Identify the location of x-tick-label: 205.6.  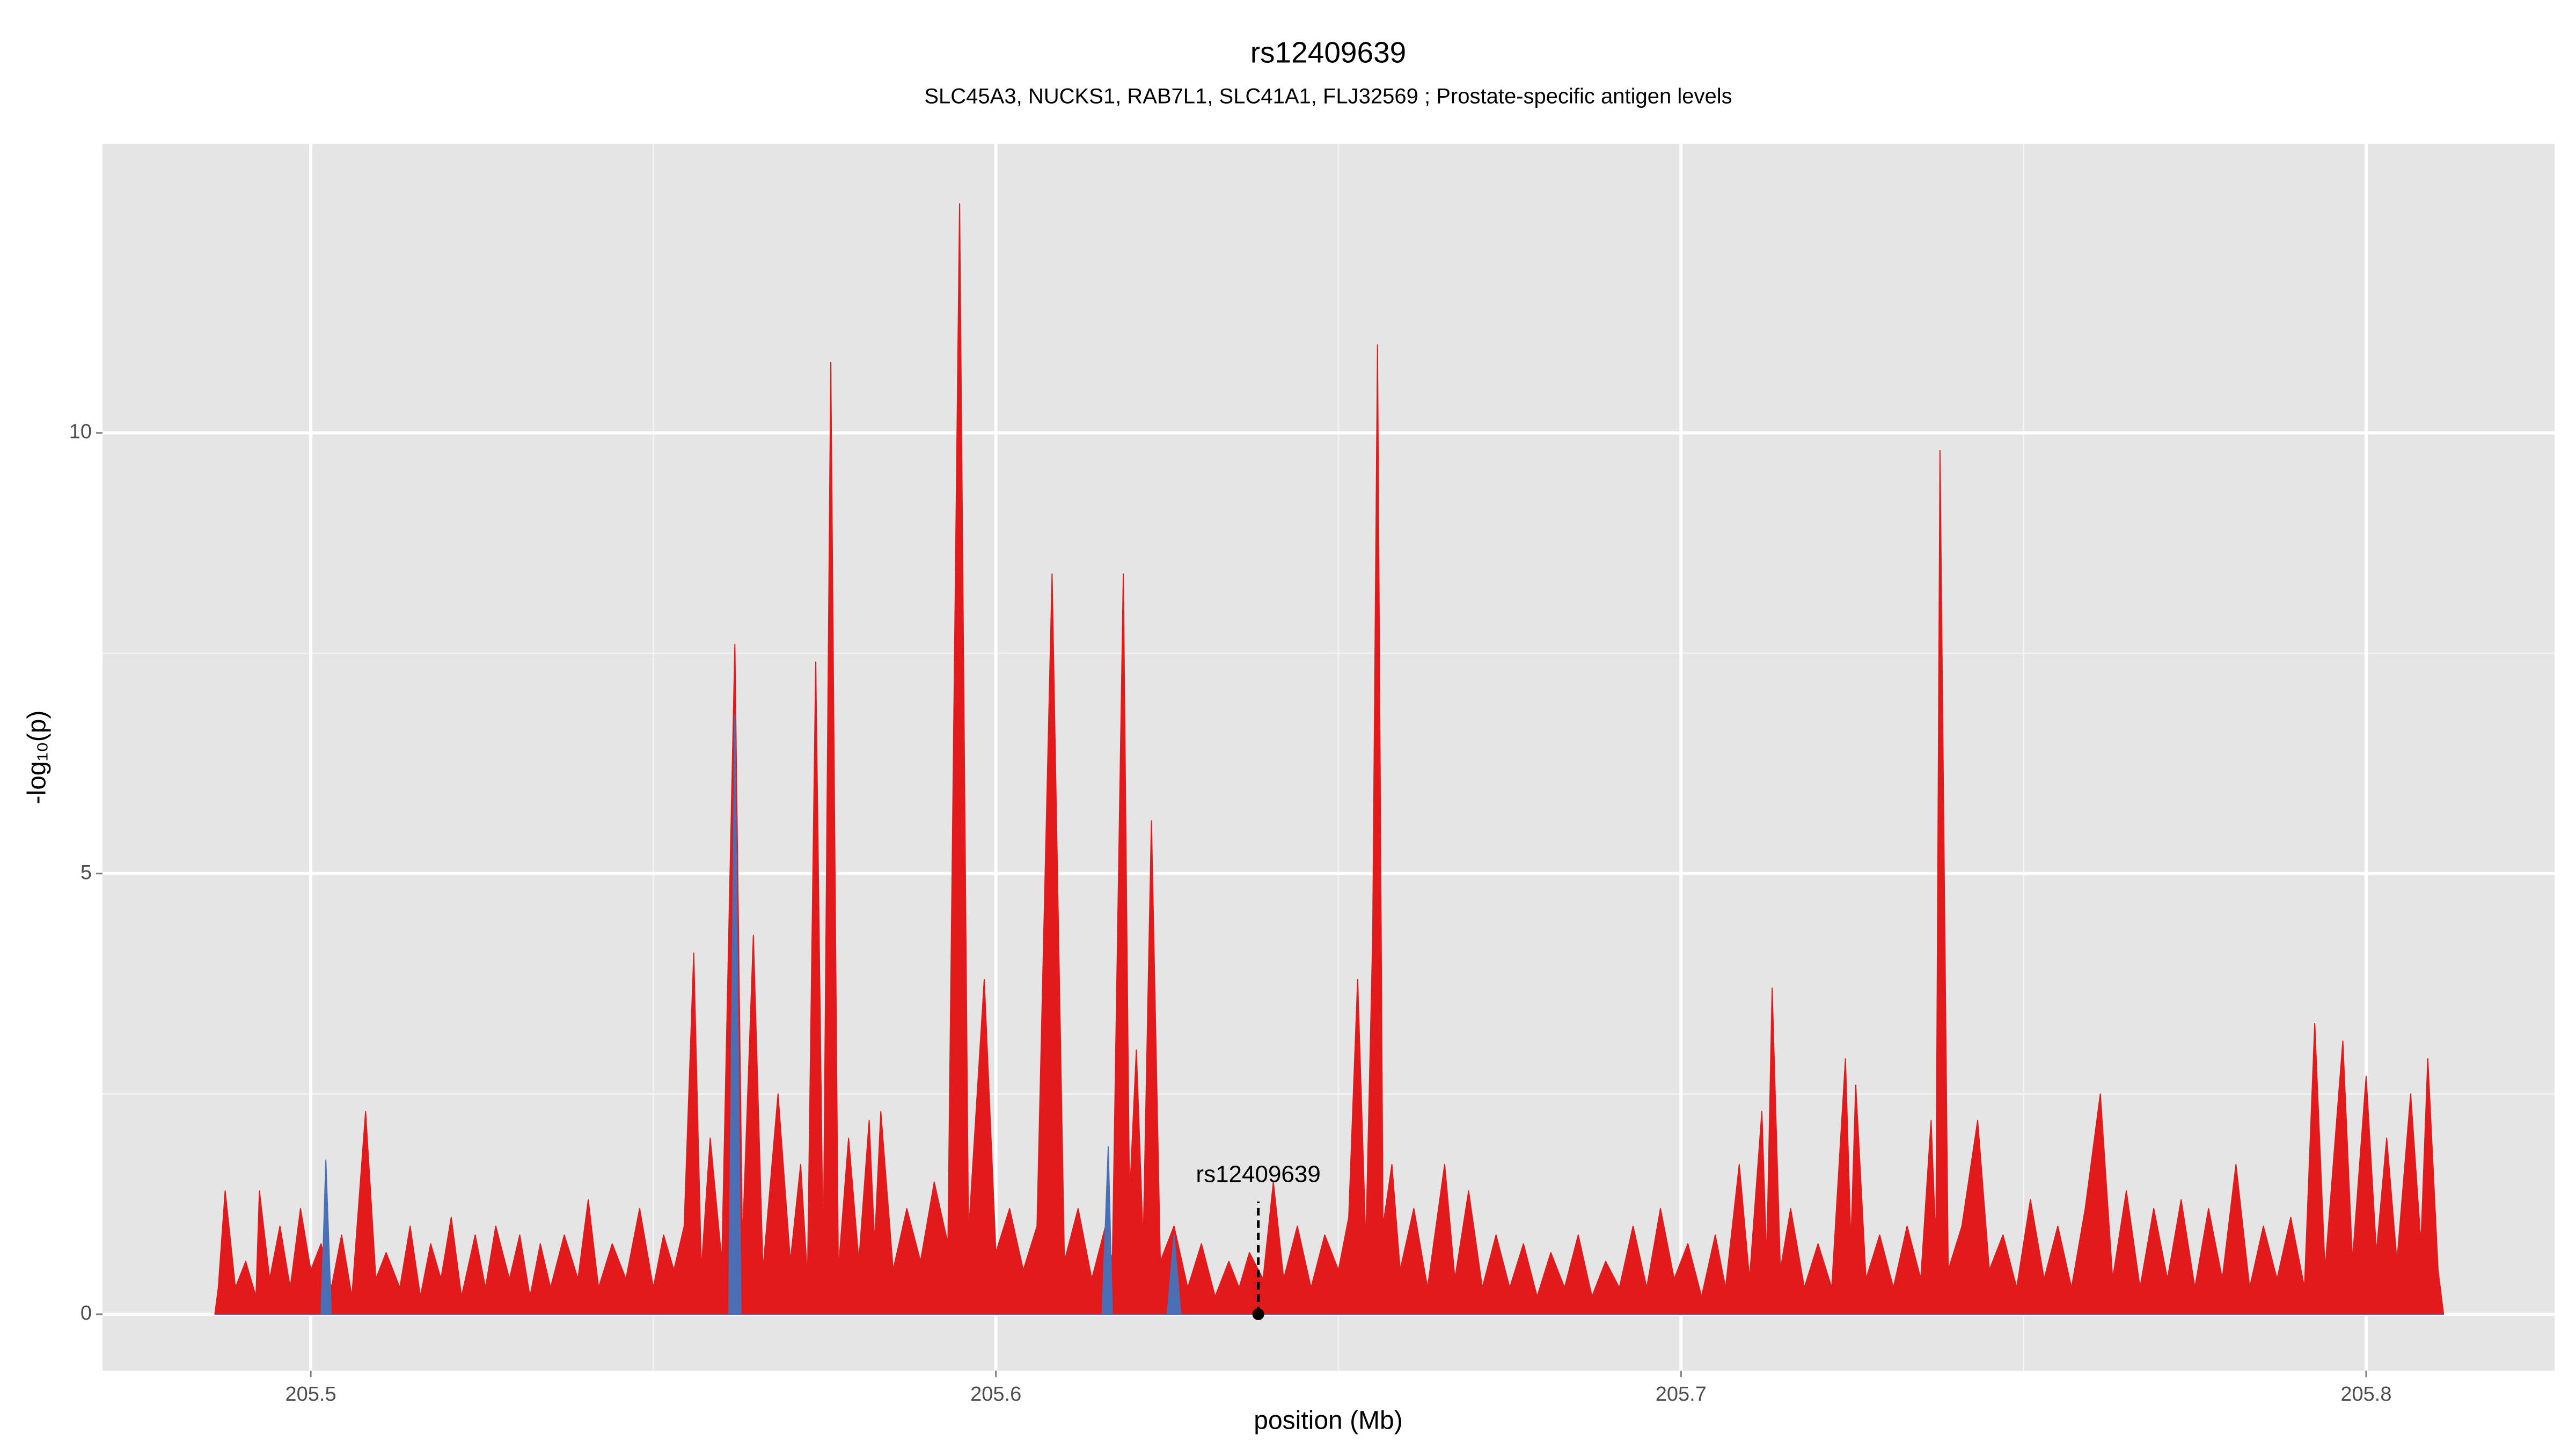
(995, 1394).